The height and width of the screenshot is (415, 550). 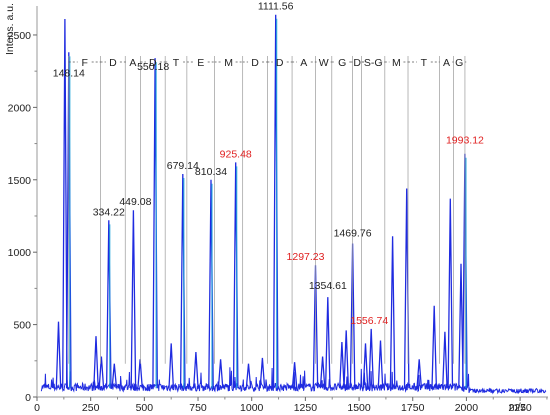 What do you see at coordinates (211, 172) in the screenshot?
I see `peak-label: 810.34` at bounding box center [211, 172].